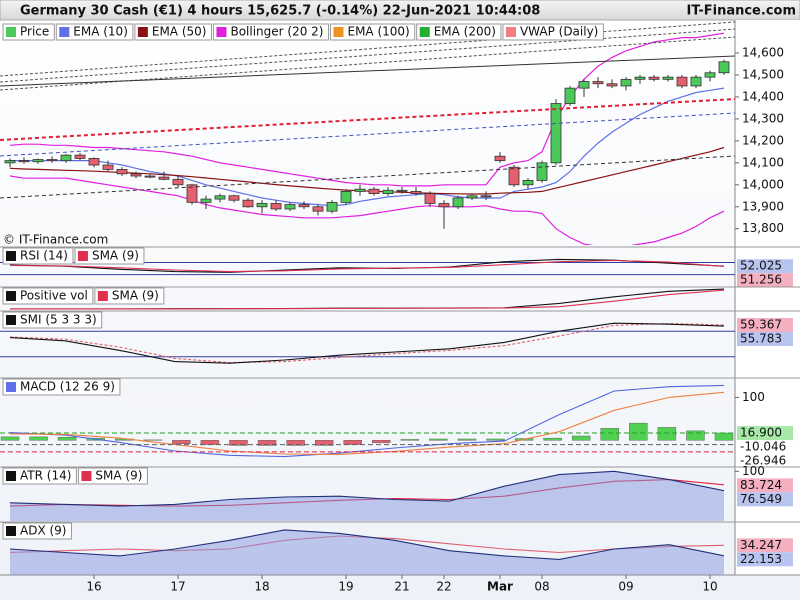 Image resolution: width=800 pixels, height=600 pixels. What do you see at coordinates (763, 118) in the screenshot?
I see `y-tick-label: 14,300` at bounding box center [763, 118].